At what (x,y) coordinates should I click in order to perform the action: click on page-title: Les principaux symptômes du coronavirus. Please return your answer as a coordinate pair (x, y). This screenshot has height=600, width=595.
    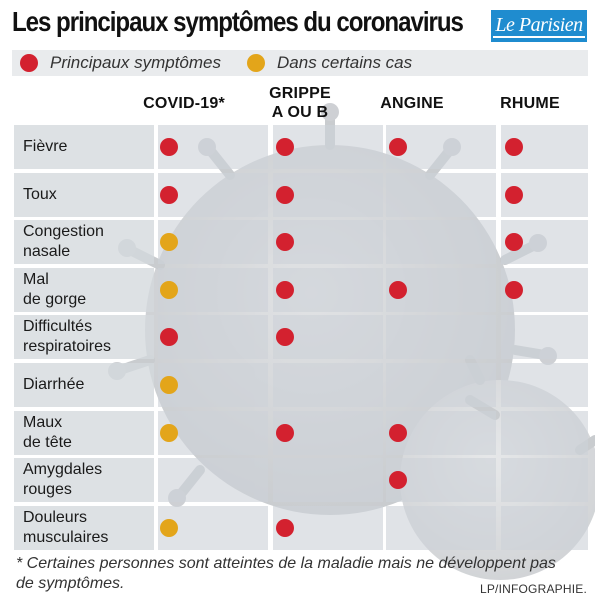
    Looking at the image, I should click on (238, 21).